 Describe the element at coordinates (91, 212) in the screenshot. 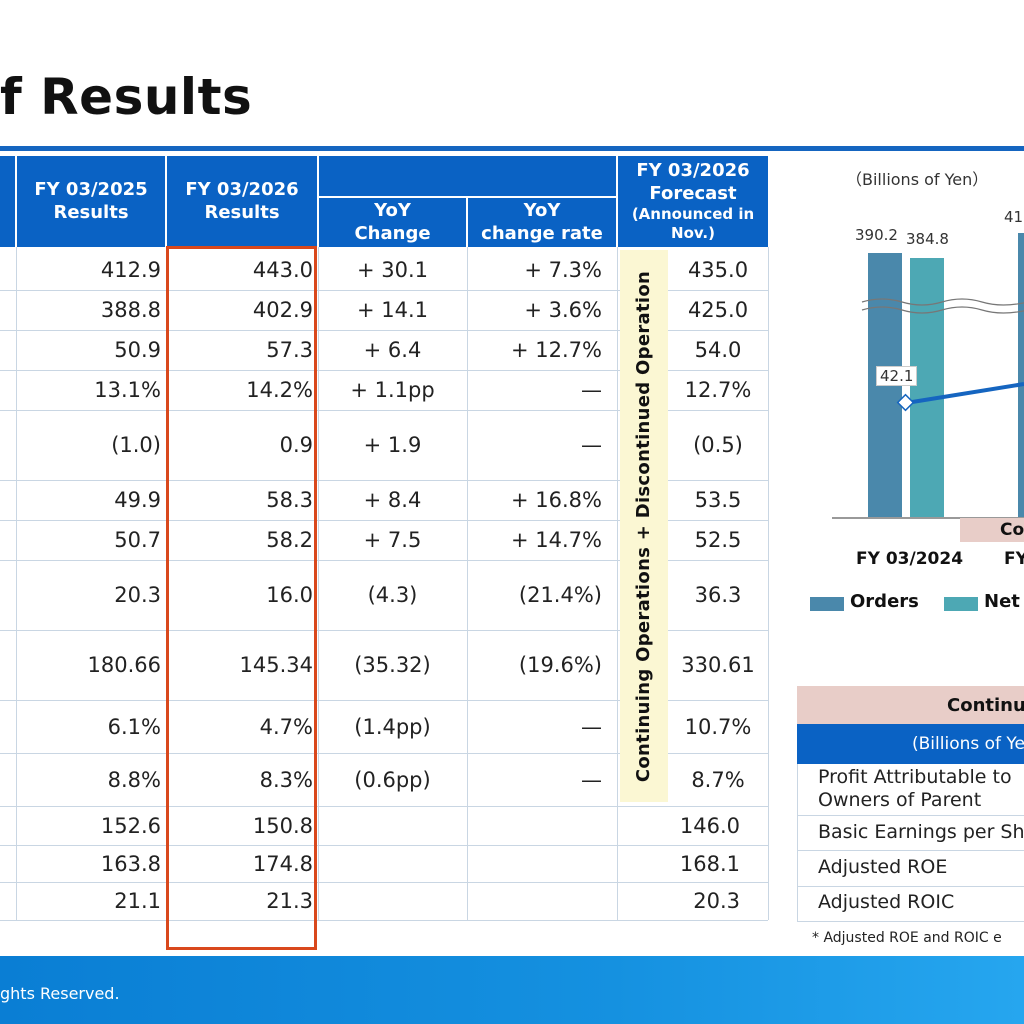

I see `header-fy2025-line2: Results` at that location.